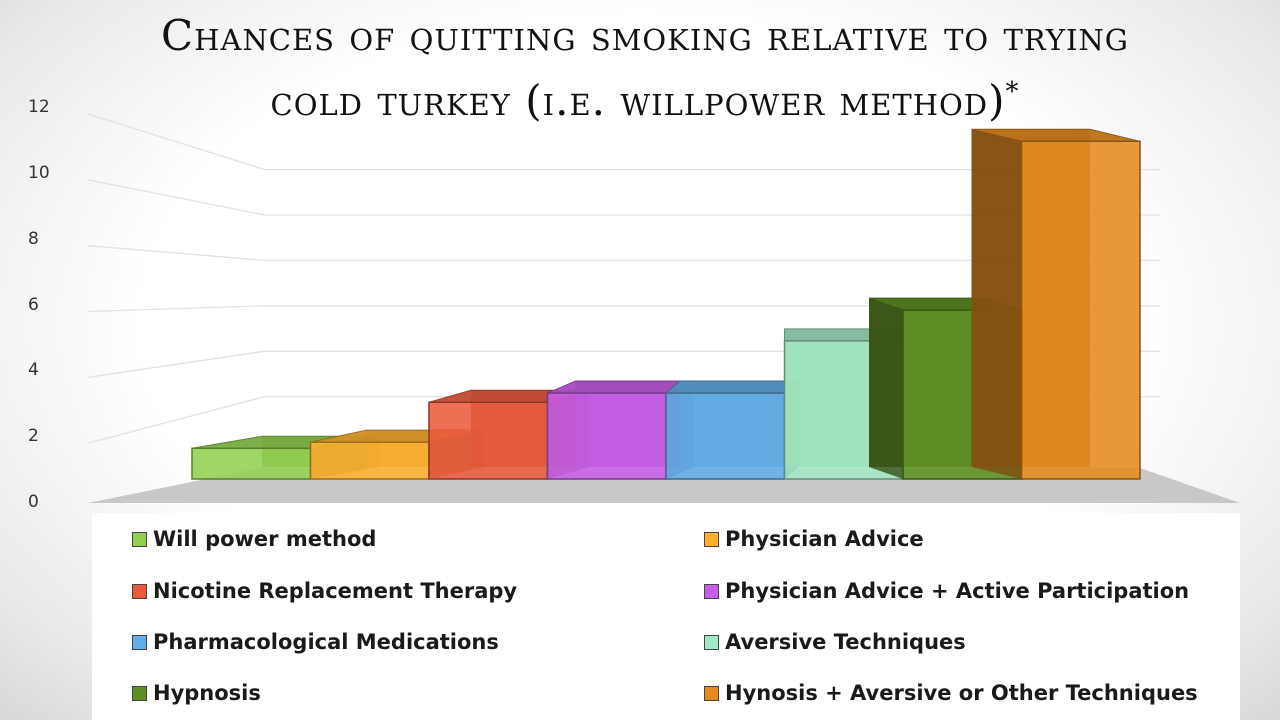 The height and width of the screenshot is (720, 1280). What do you see at coordinates (39, 172) in the screenshot?
I see `y-tick-label: 10` at bounding box center [39, 172].